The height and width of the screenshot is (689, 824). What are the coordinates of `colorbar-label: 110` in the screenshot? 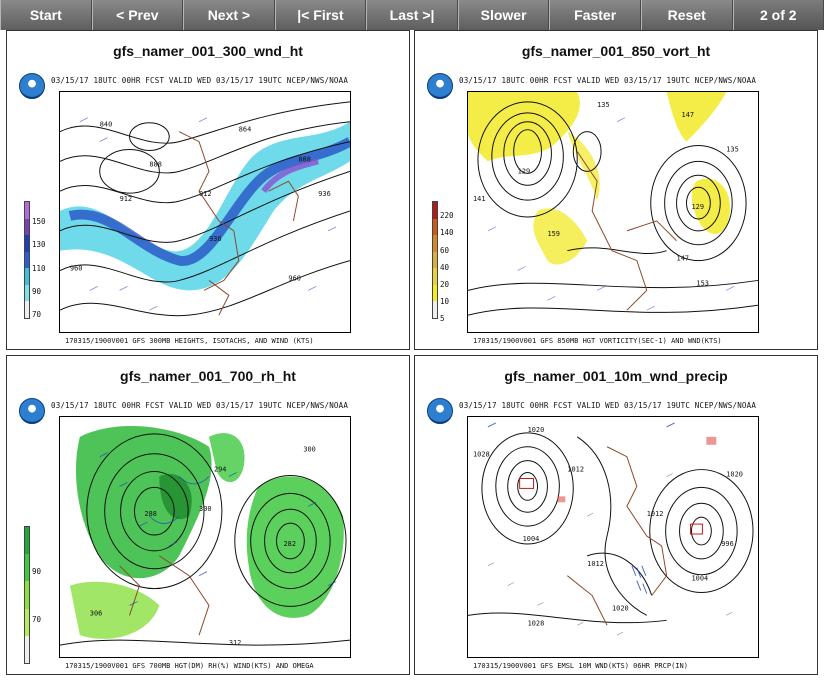 It's located at (39, 268).